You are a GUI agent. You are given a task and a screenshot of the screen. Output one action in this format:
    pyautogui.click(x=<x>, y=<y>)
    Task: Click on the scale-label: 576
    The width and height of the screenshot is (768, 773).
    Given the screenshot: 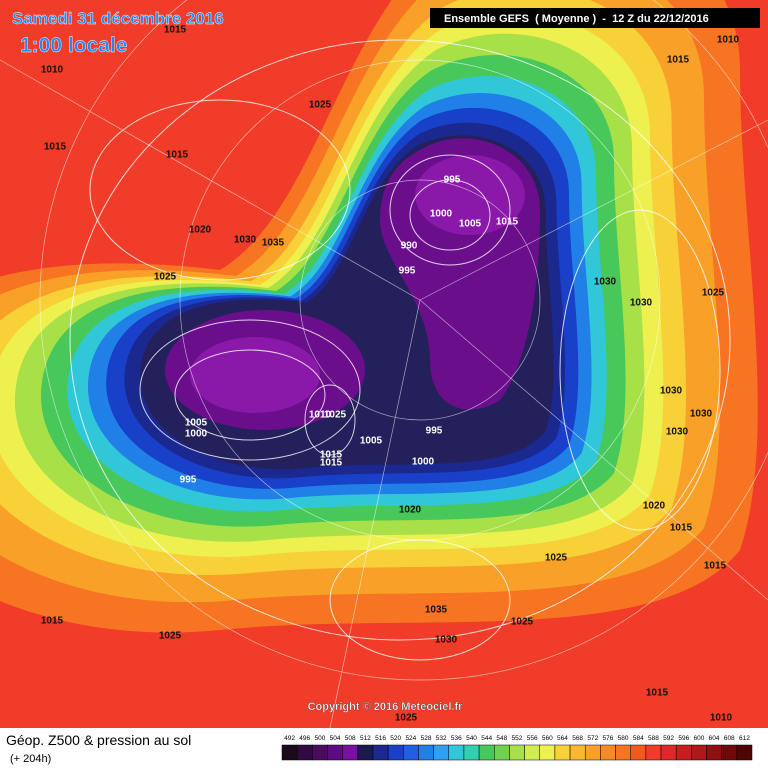 What is the action you would take?
    pyautogui.click(x=608, y=738)
    